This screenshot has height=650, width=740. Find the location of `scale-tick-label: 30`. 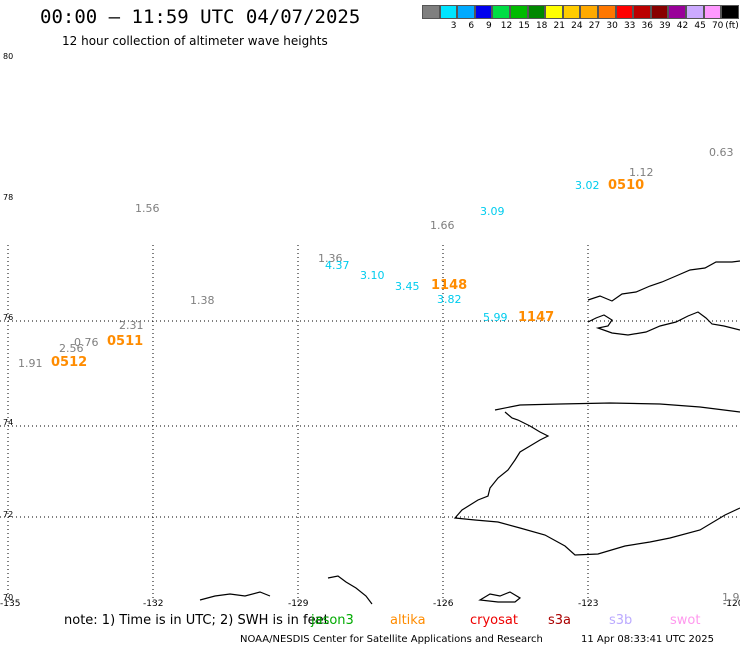

scale-tick-label: 30 is located at coordinates (612, 26).